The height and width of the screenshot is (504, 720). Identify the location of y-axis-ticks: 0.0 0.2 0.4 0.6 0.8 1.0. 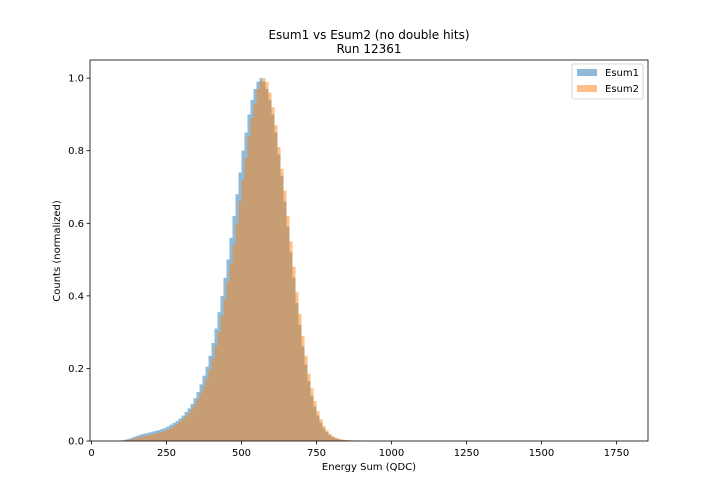
(79, 261).